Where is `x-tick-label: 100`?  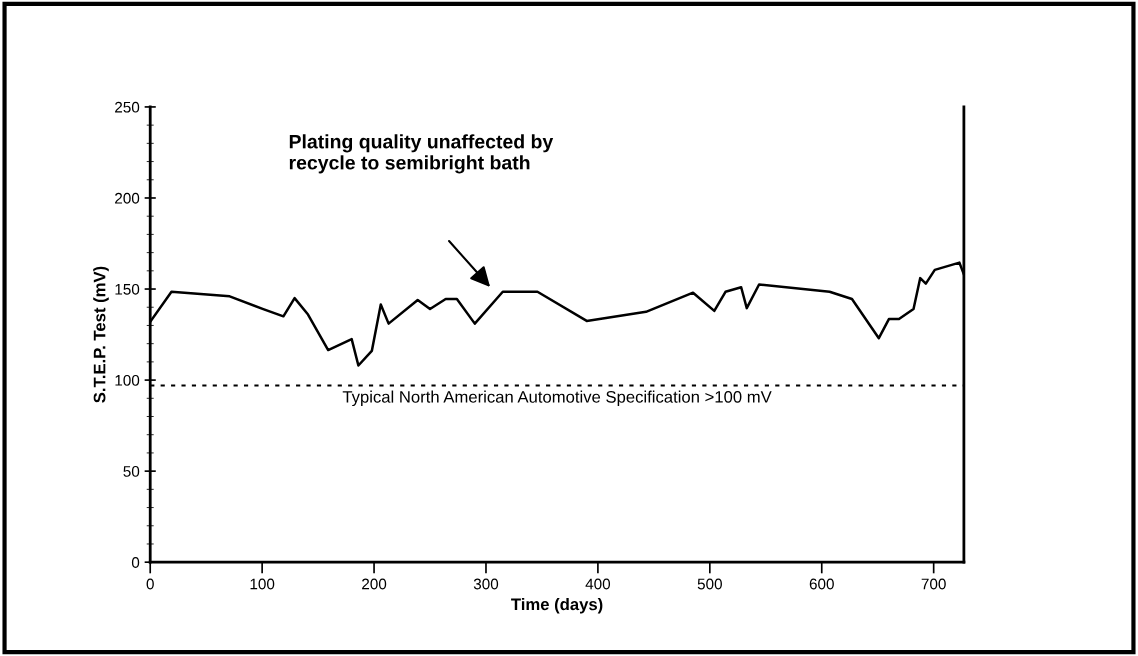 x-tick-label: 100 is located at coordinates (262, 584).